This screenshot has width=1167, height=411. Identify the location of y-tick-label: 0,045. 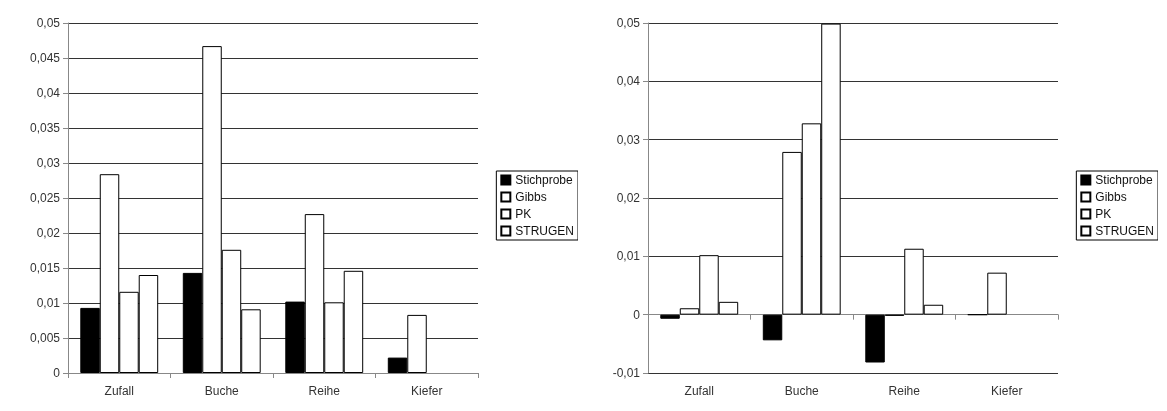
(45, 58).